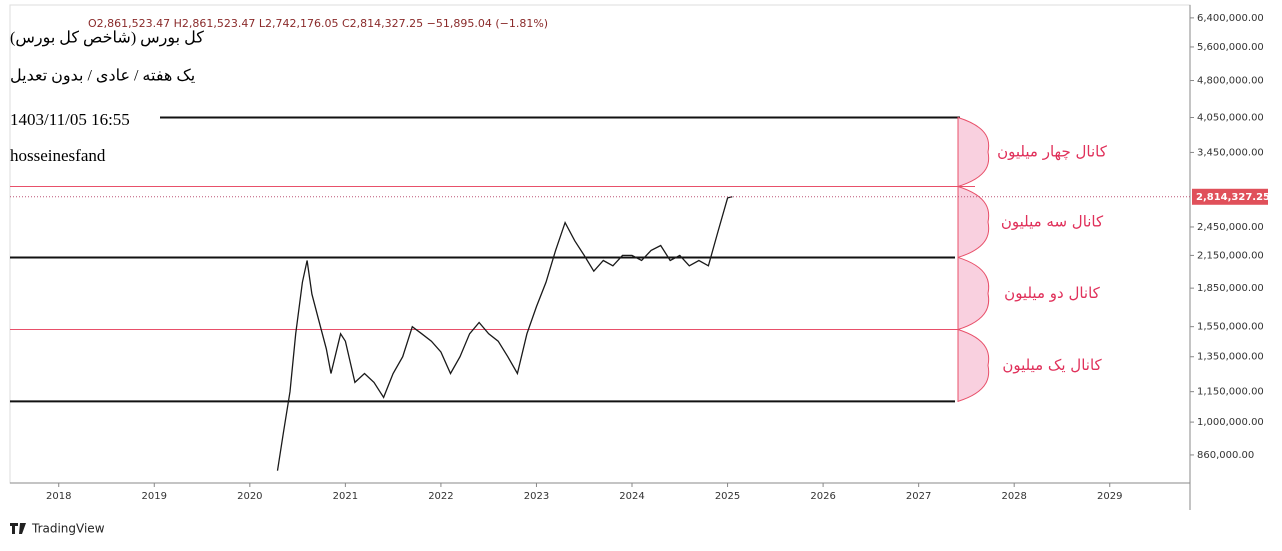 The height and width of the screenshot is (551, 1282). I want to click on channel-label: کانال دو میلیون, so click(1052, 293).